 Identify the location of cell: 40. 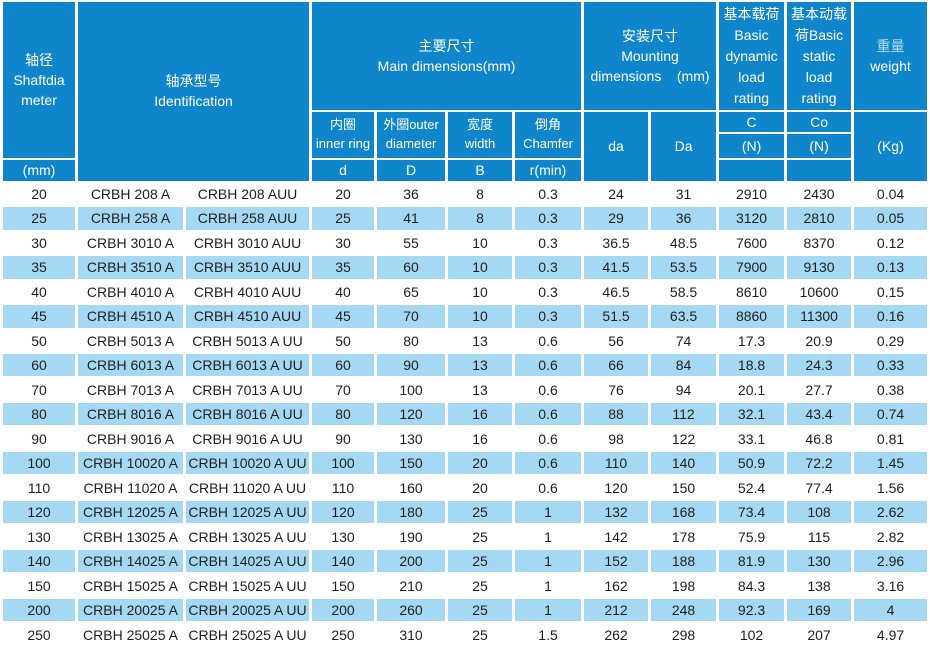
(343, 292).